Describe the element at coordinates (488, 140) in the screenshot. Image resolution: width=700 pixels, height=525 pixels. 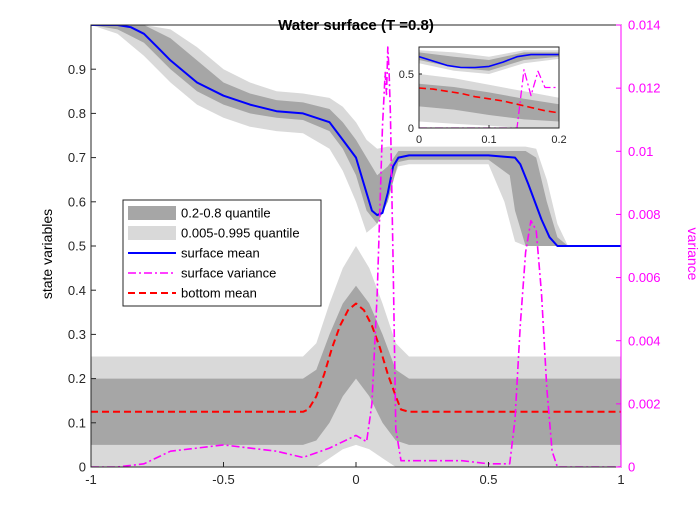
I see `inset-x-tick-label: 0.1` at that location.